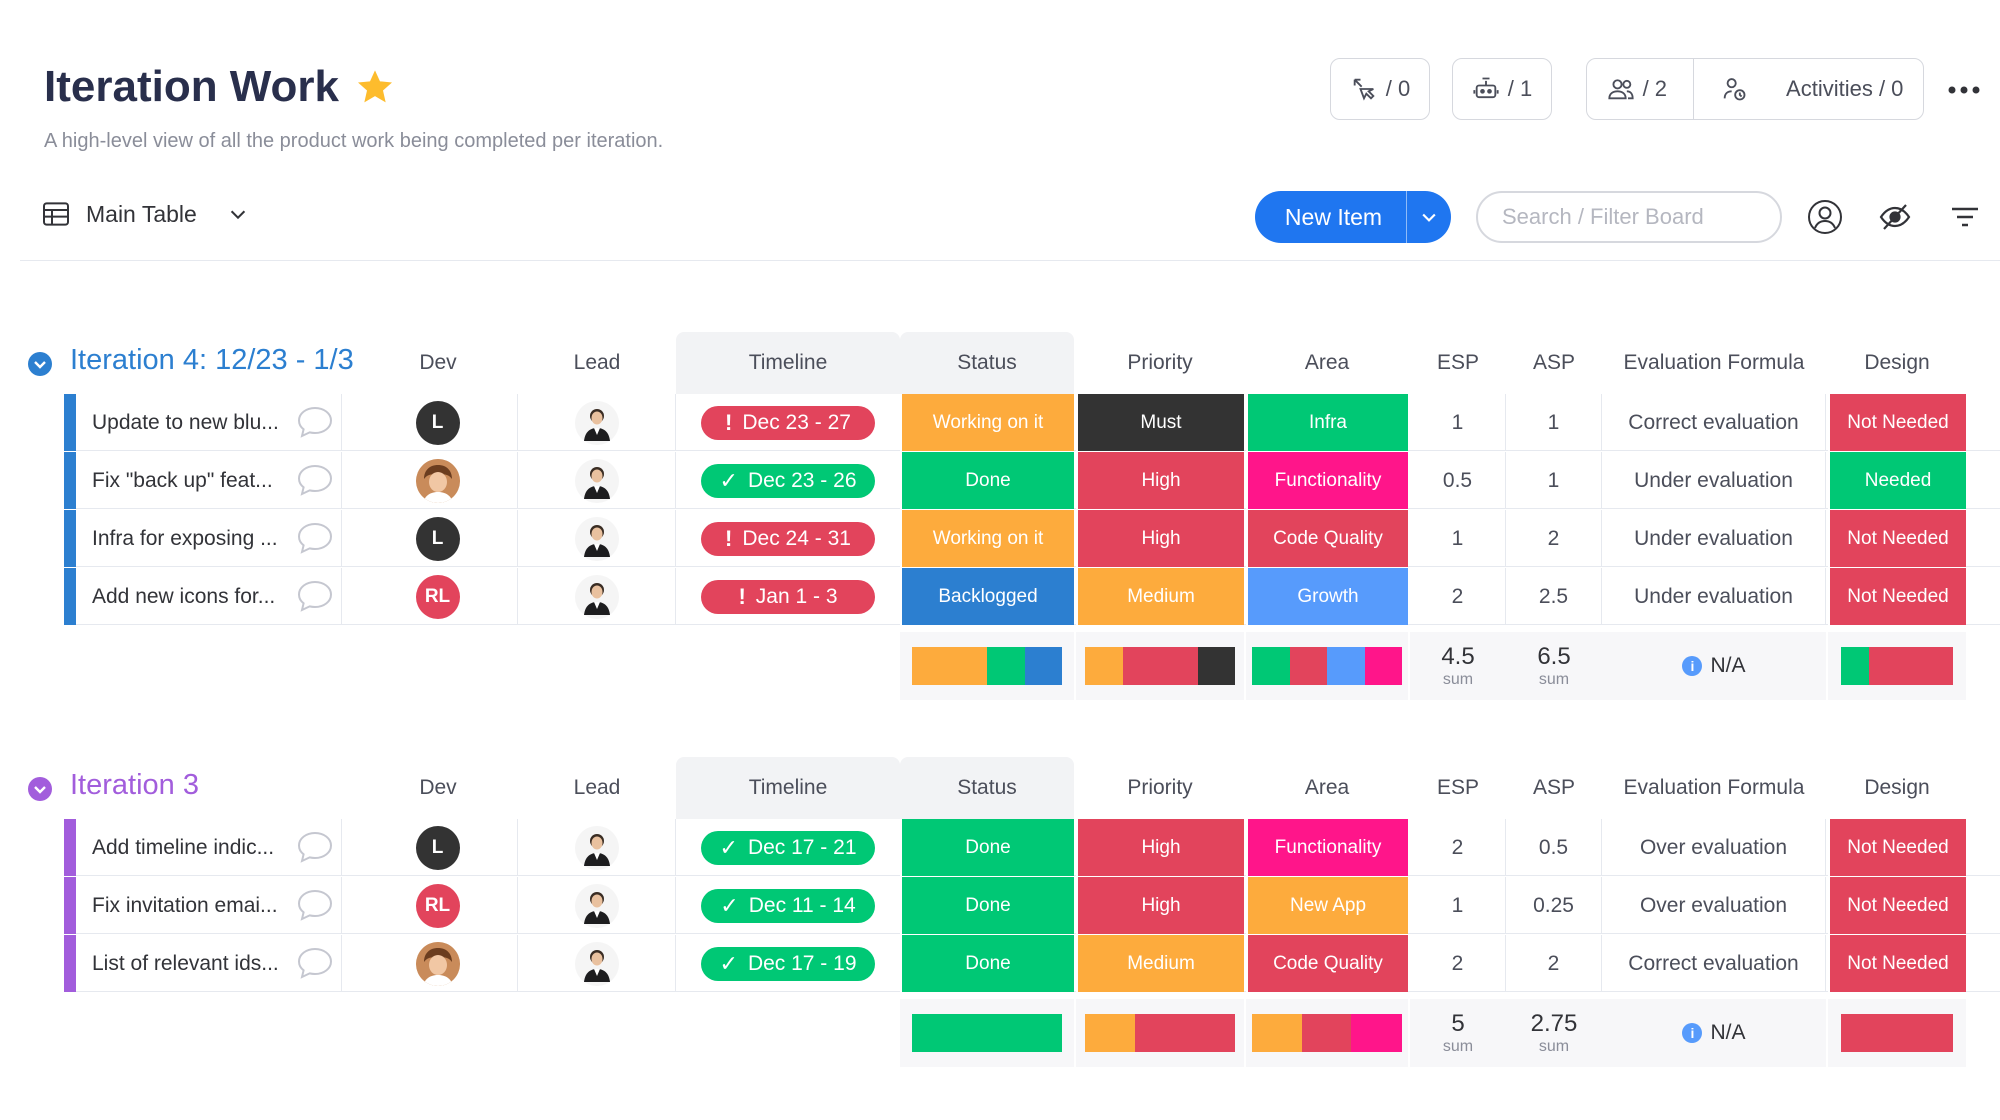  What do you see at coordinates (1429, 217) in the screenshot?
I see `new-item-dropdown` at bounding box center [1429, 217].